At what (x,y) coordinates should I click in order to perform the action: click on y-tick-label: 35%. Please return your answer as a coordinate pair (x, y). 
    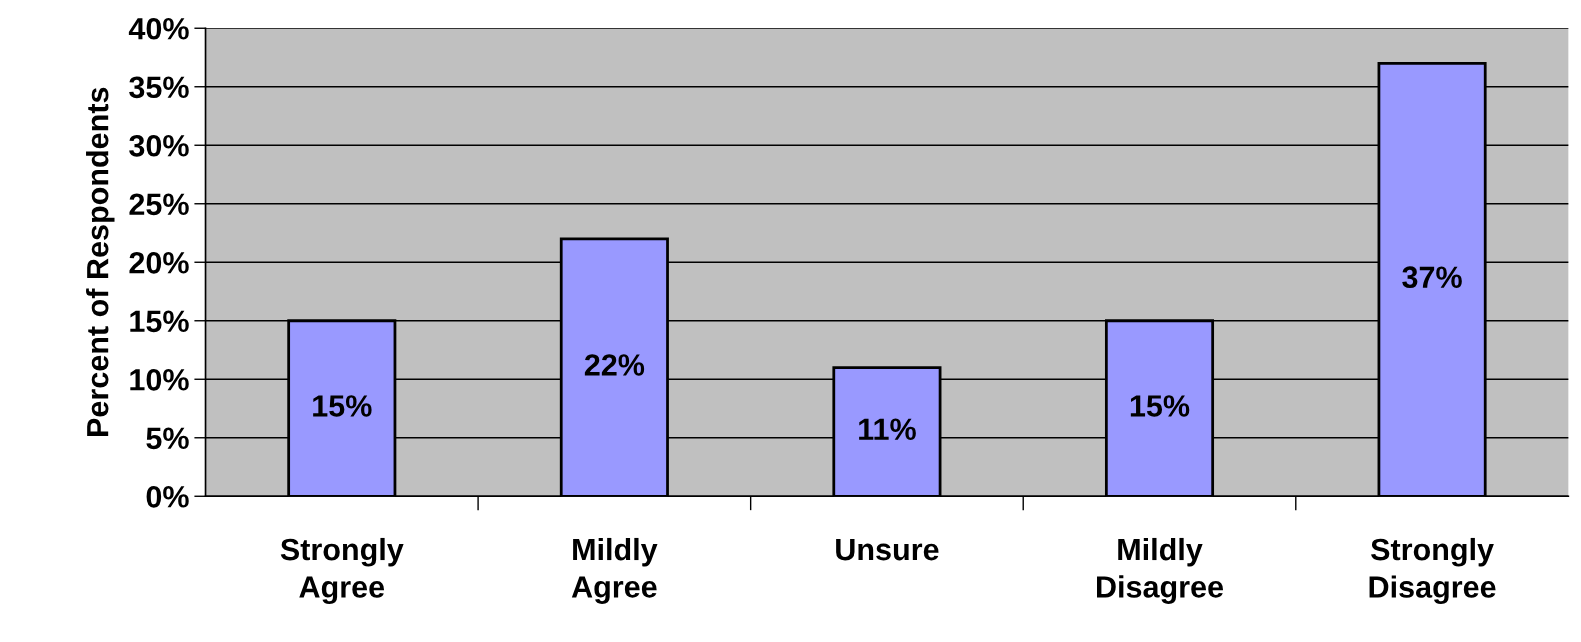
    Looking at the image, I should click on (159, 87).